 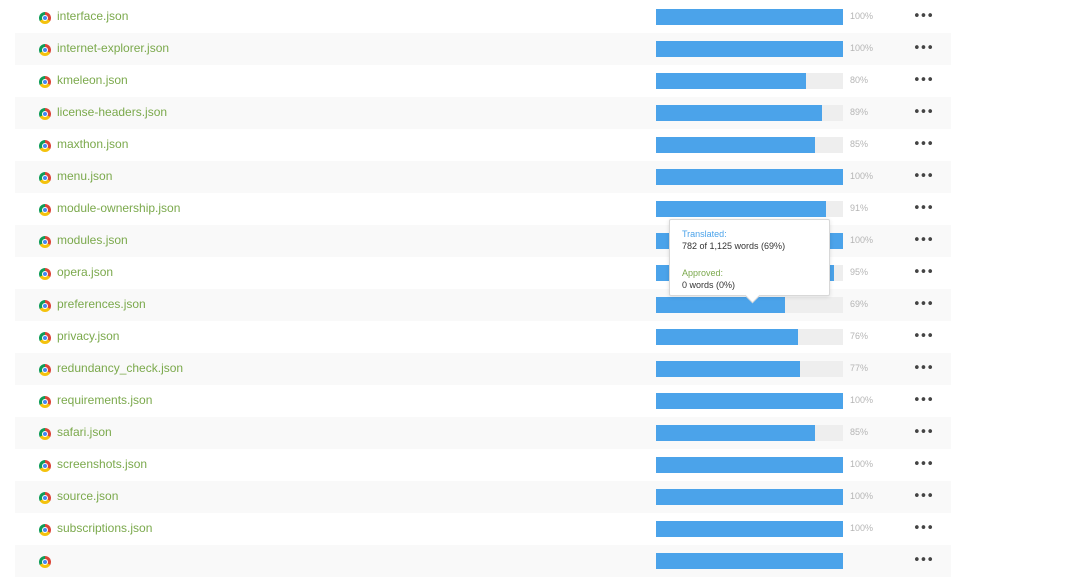 What do you see at coordinates (85, 176) in the screenshot?
I see `file-name-link: menu.json` at bounding box center [85, 176].